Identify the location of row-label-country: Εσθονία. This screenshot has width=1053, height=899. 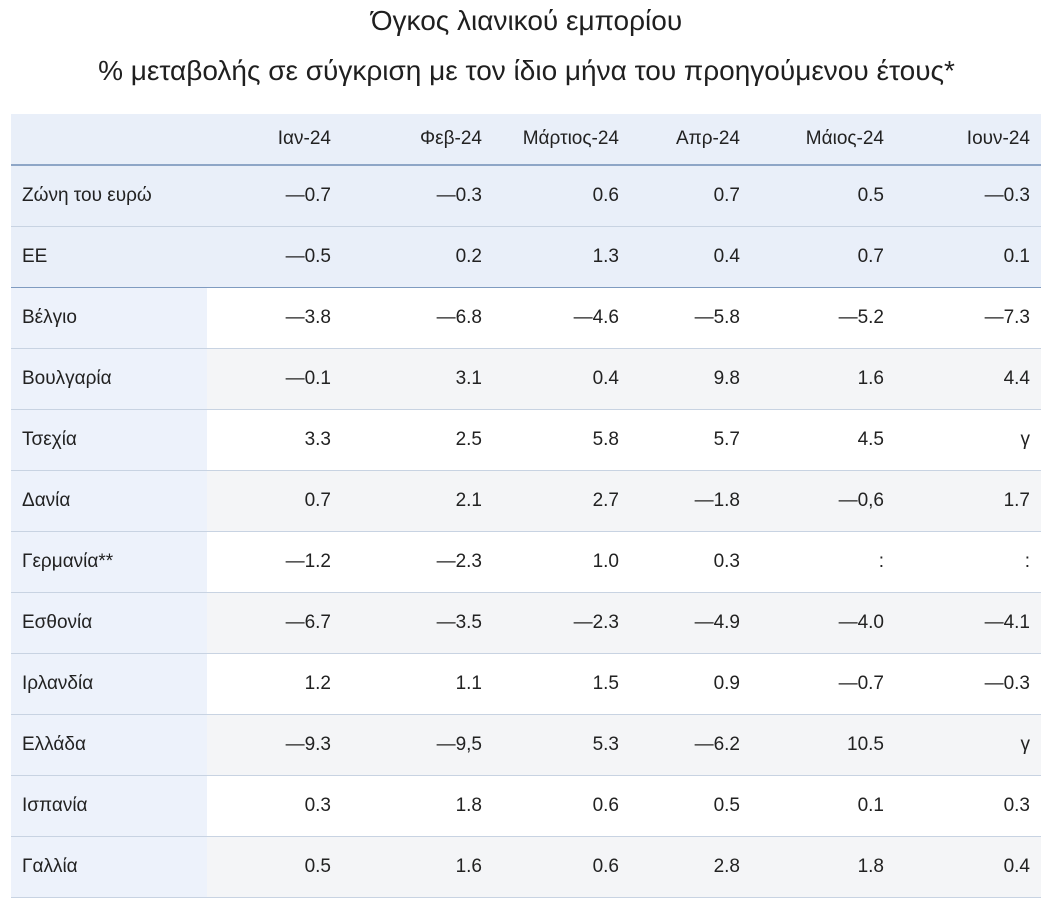
(109, 623).